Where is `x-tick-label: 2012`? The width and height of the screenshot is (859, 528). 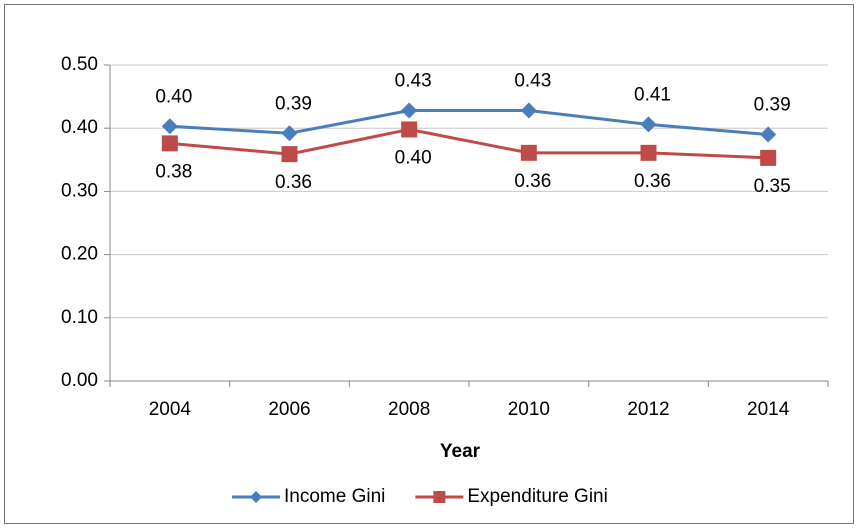
x-tick-label: 2012 is located at coordinates (648, 409).